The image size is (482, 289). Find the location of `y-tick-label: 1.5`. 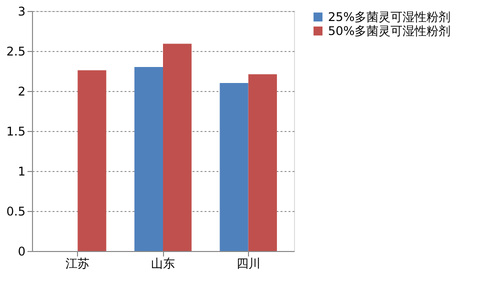

y-tick-label: 1.5 is located at coordinates (16, 131).